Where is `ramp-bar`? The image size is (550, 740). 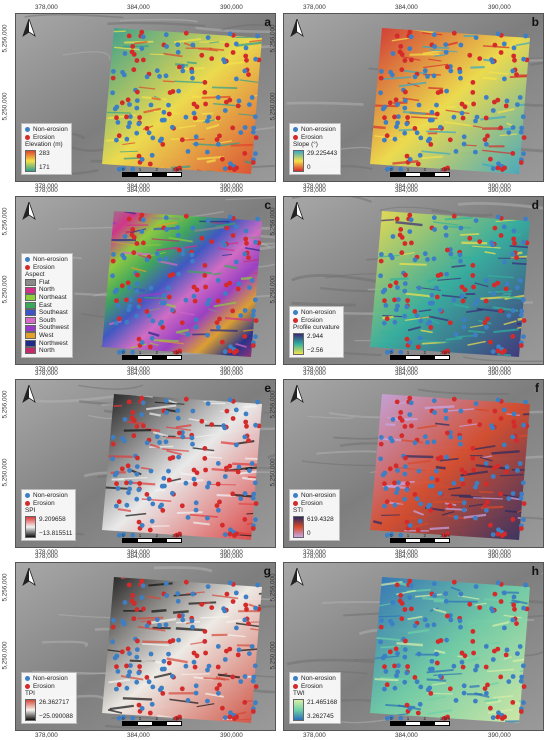
ramp-bar is located at coordinates (298, 709).